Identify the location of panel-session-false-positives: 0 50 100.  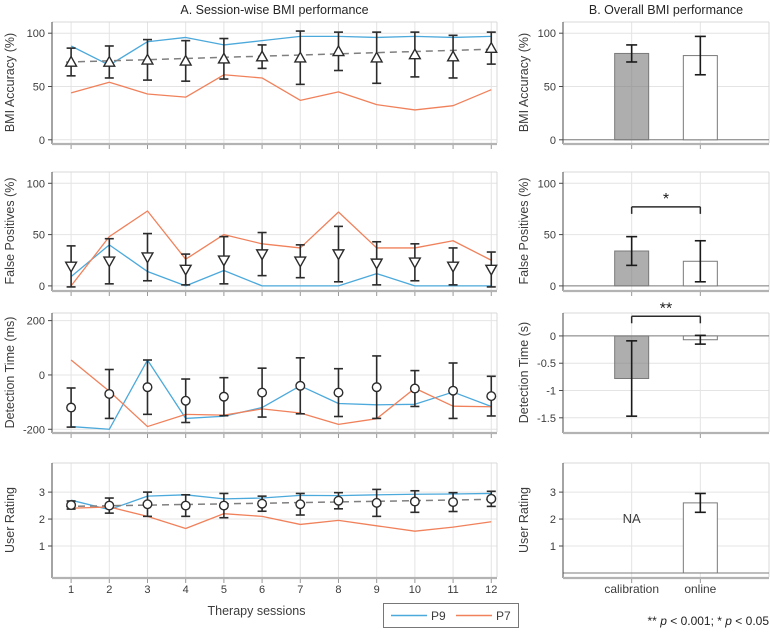
(262, 233).